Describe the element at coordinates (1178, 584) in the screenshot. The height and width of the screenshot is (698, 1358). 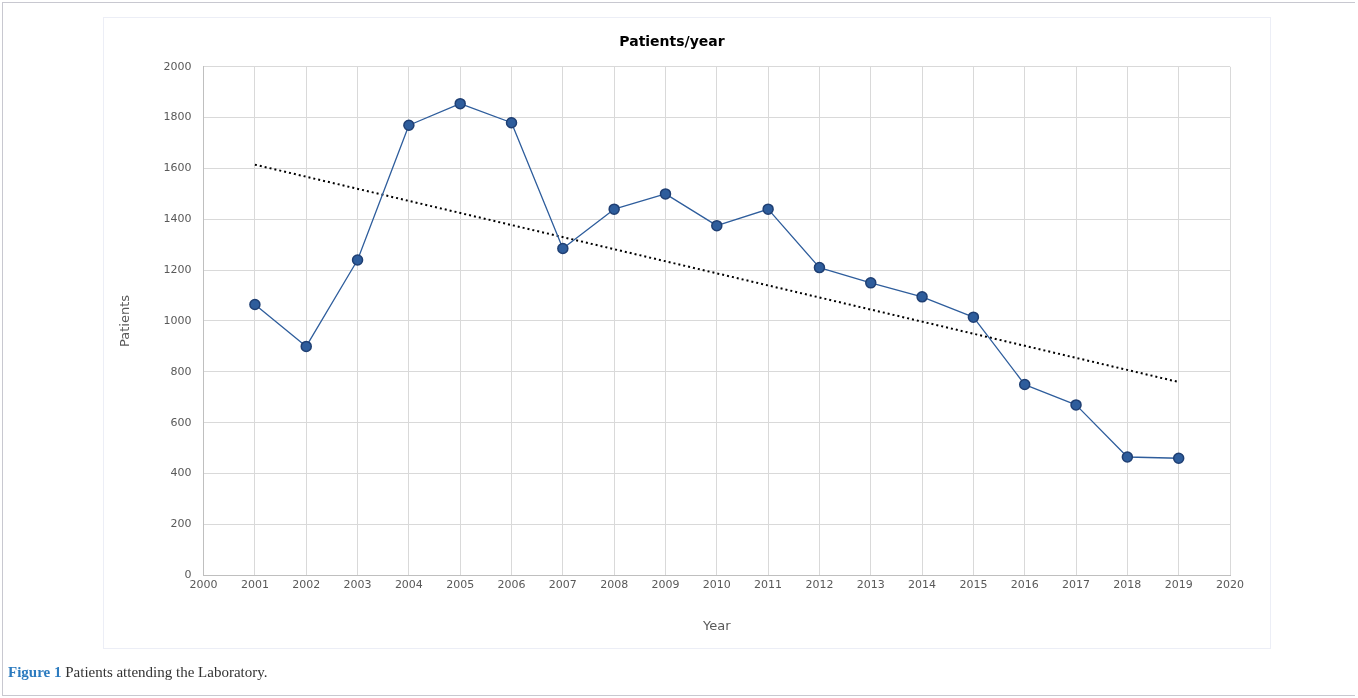
I see `x-tick-label: 2019` at that location.